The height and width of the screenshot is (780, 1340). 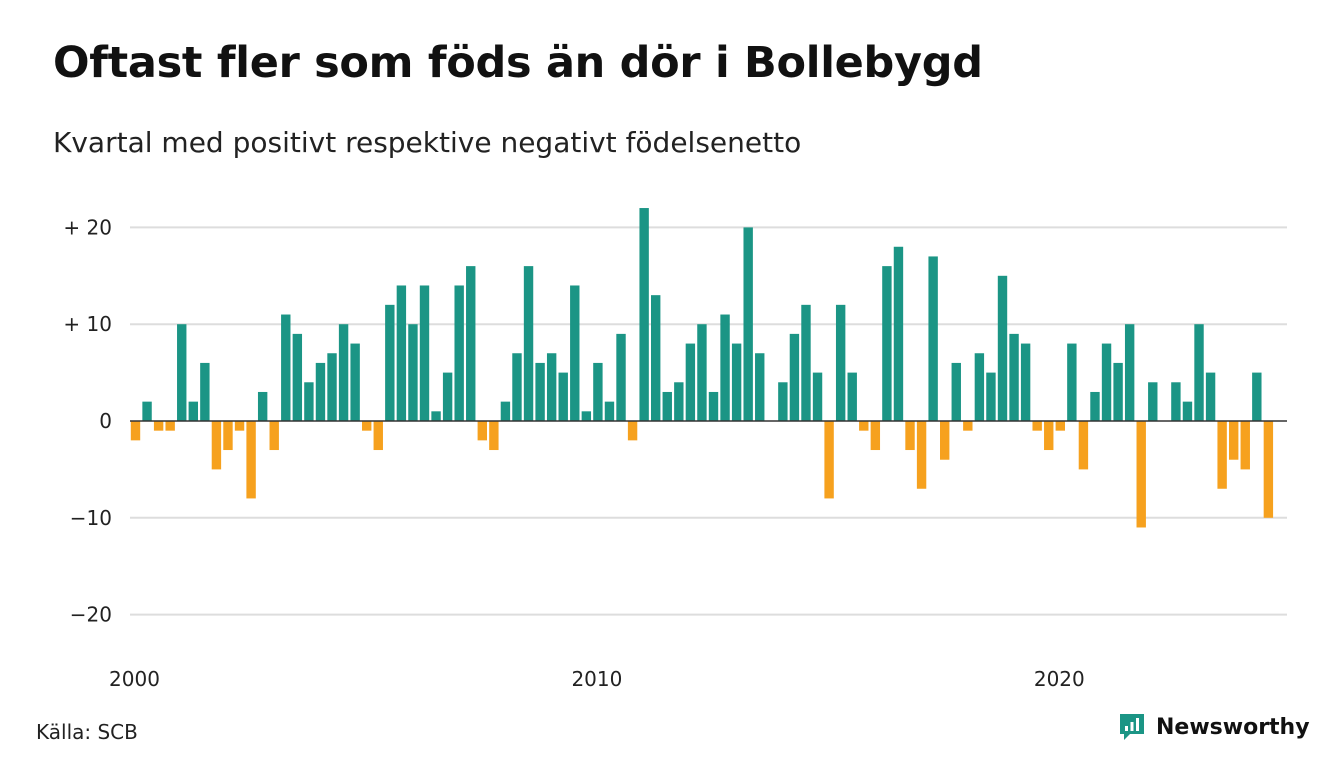 What do you see at coordinates (1257, 396) in the screenshot?
I see `bar-2024-q2` at bounding box center [1257, 396].